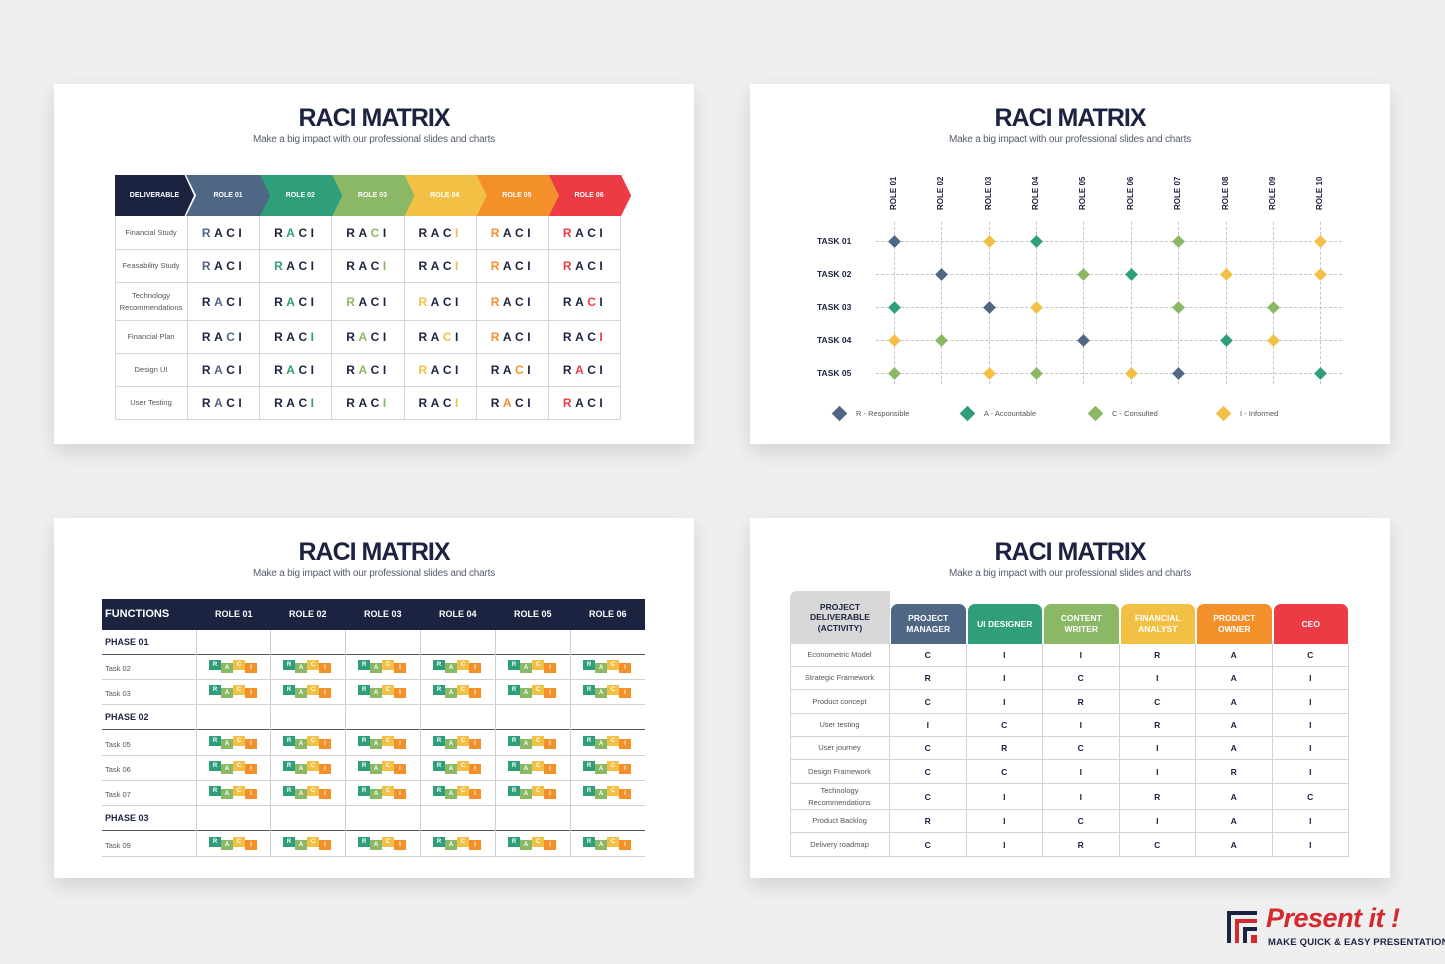 The width and height of the screenshot is (1445, 964). I want to click on activity-label-cell: User testing, so click(840, 725).